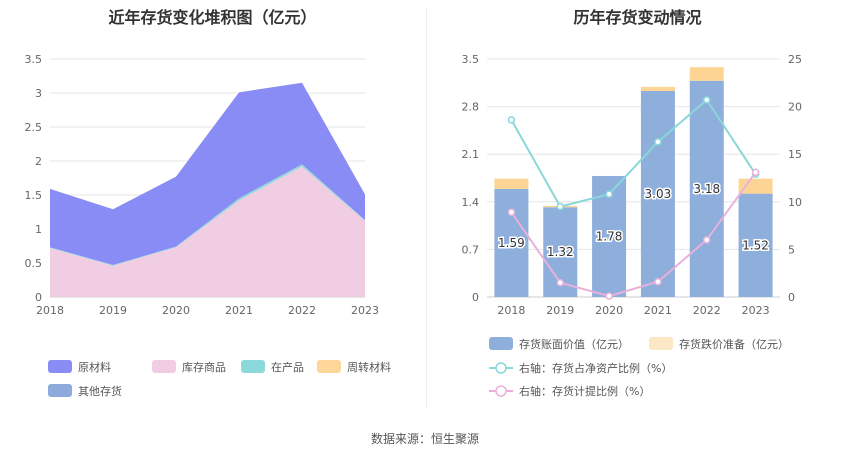  I want to click on bar-value-label: 1.32, so click(560, 252).